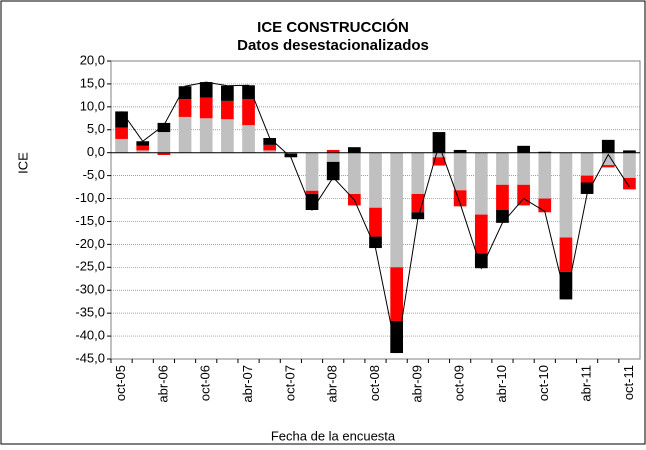 The image size is (646, 450). Describe the element at coordinates (96, 151) in the screenshot. I see `y-tick-label: 0,0` at that location.